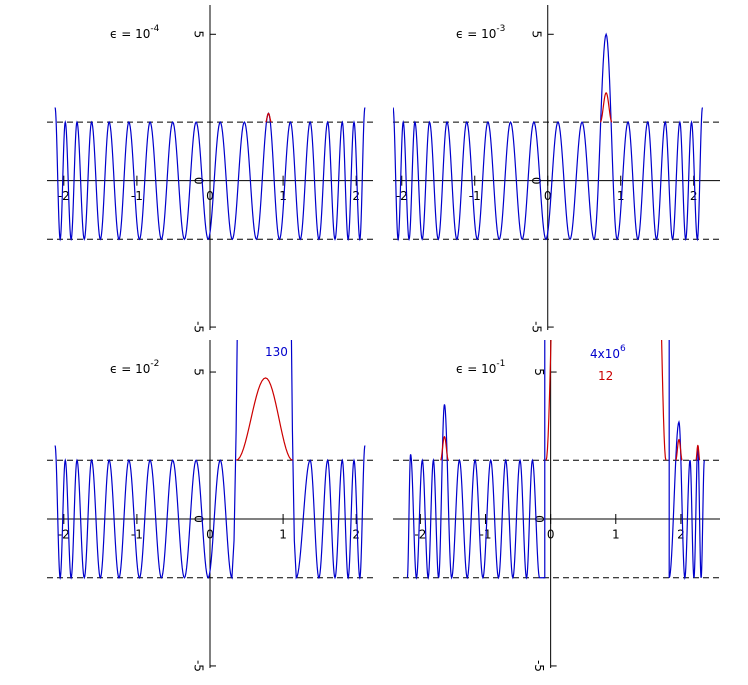 This screenshot has height=685, width=748. Describe the element at coordinates (500, 364) in the screenshot. I see `title-exponent: -1` at that location.